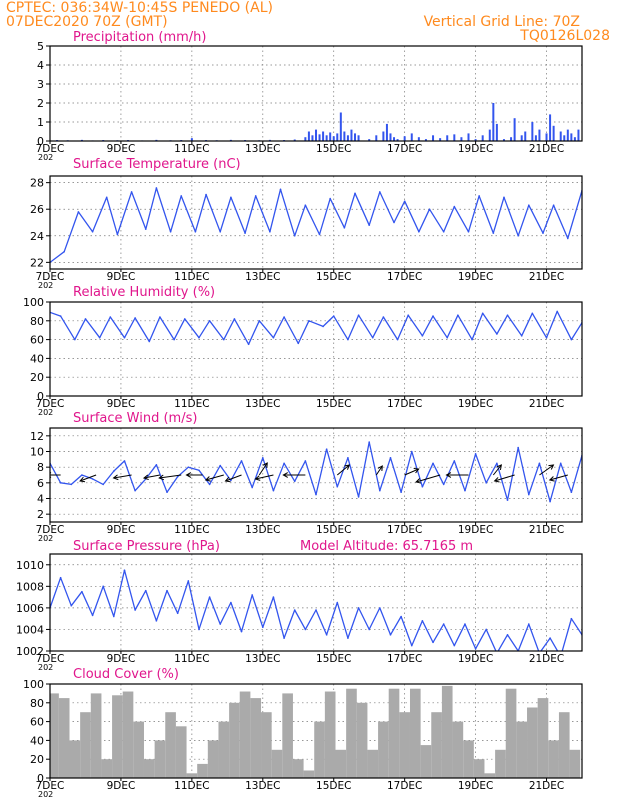 This screenshot has height=800, width=618. What do you see at coordinates (404, 659) in the screenshot?
I see `pressure-xtick-label: 17DEC` at bounding box center [404, 659].